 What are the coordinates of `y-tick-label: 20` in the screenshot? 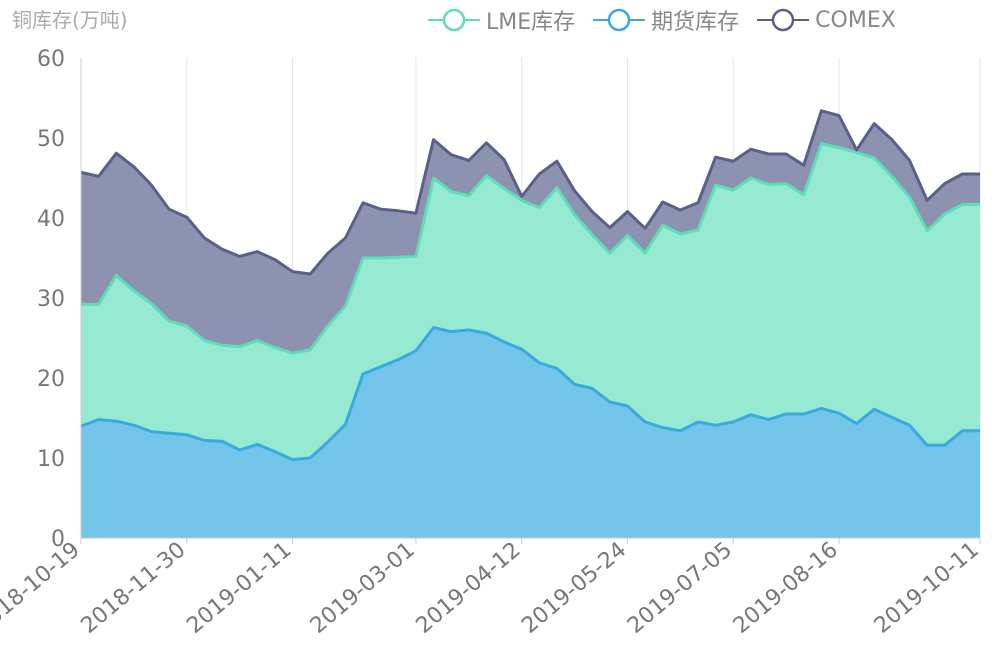 It's located at (51, 379).